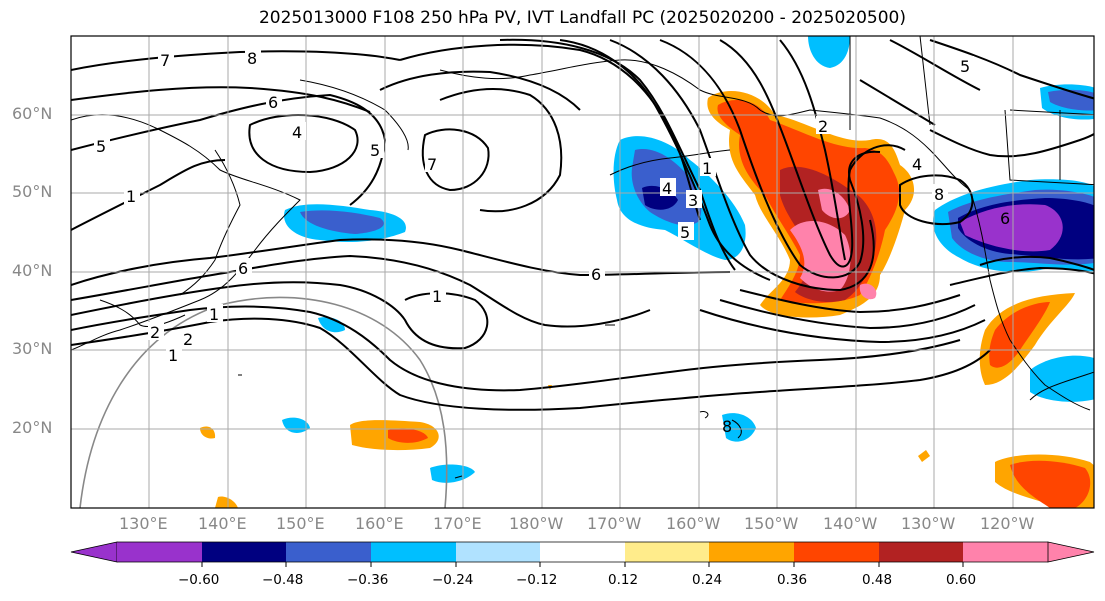 This screenshot has width=1105, height=601. I want to click on colorbar-tick-label: 0.24, so click(707, 580).